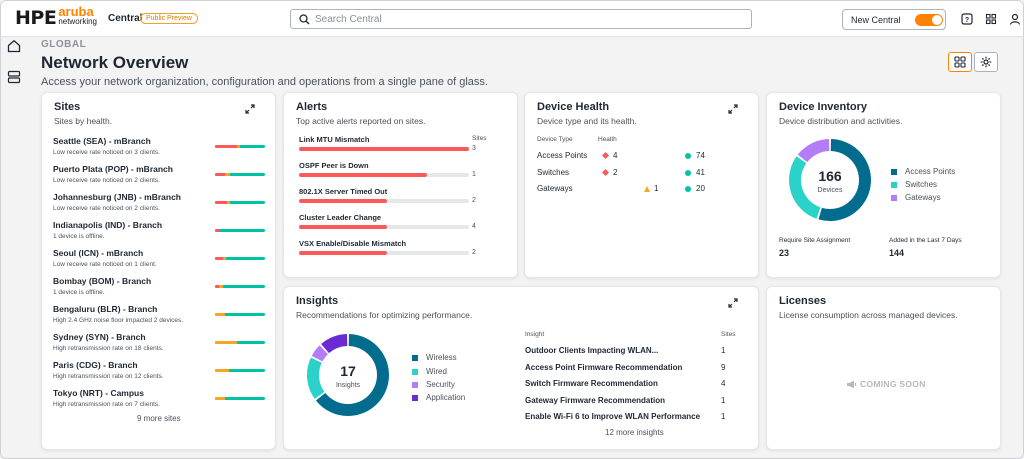  Describe the element at coordinates (387, 221) in the screenshot. I see `alert-item: Cluster Leader Change 4` at that location.